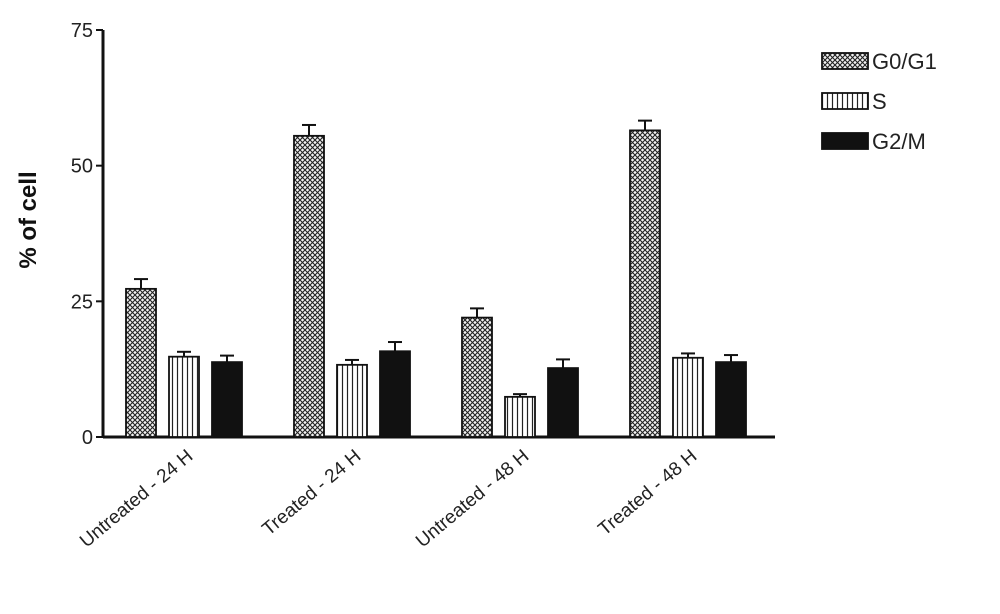 This screenshot has height=614, width=1000. I want to click on y-axis-title: % of cell, so click(28, 219).